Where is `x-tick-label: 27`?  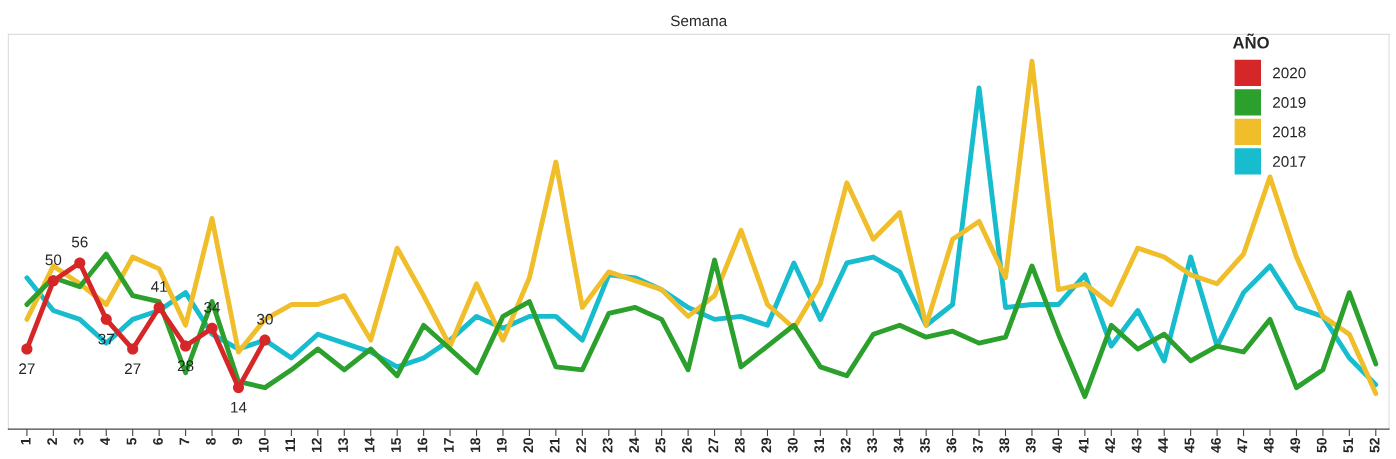
x-tick-label: 27 is located at coordinates (713, 445).